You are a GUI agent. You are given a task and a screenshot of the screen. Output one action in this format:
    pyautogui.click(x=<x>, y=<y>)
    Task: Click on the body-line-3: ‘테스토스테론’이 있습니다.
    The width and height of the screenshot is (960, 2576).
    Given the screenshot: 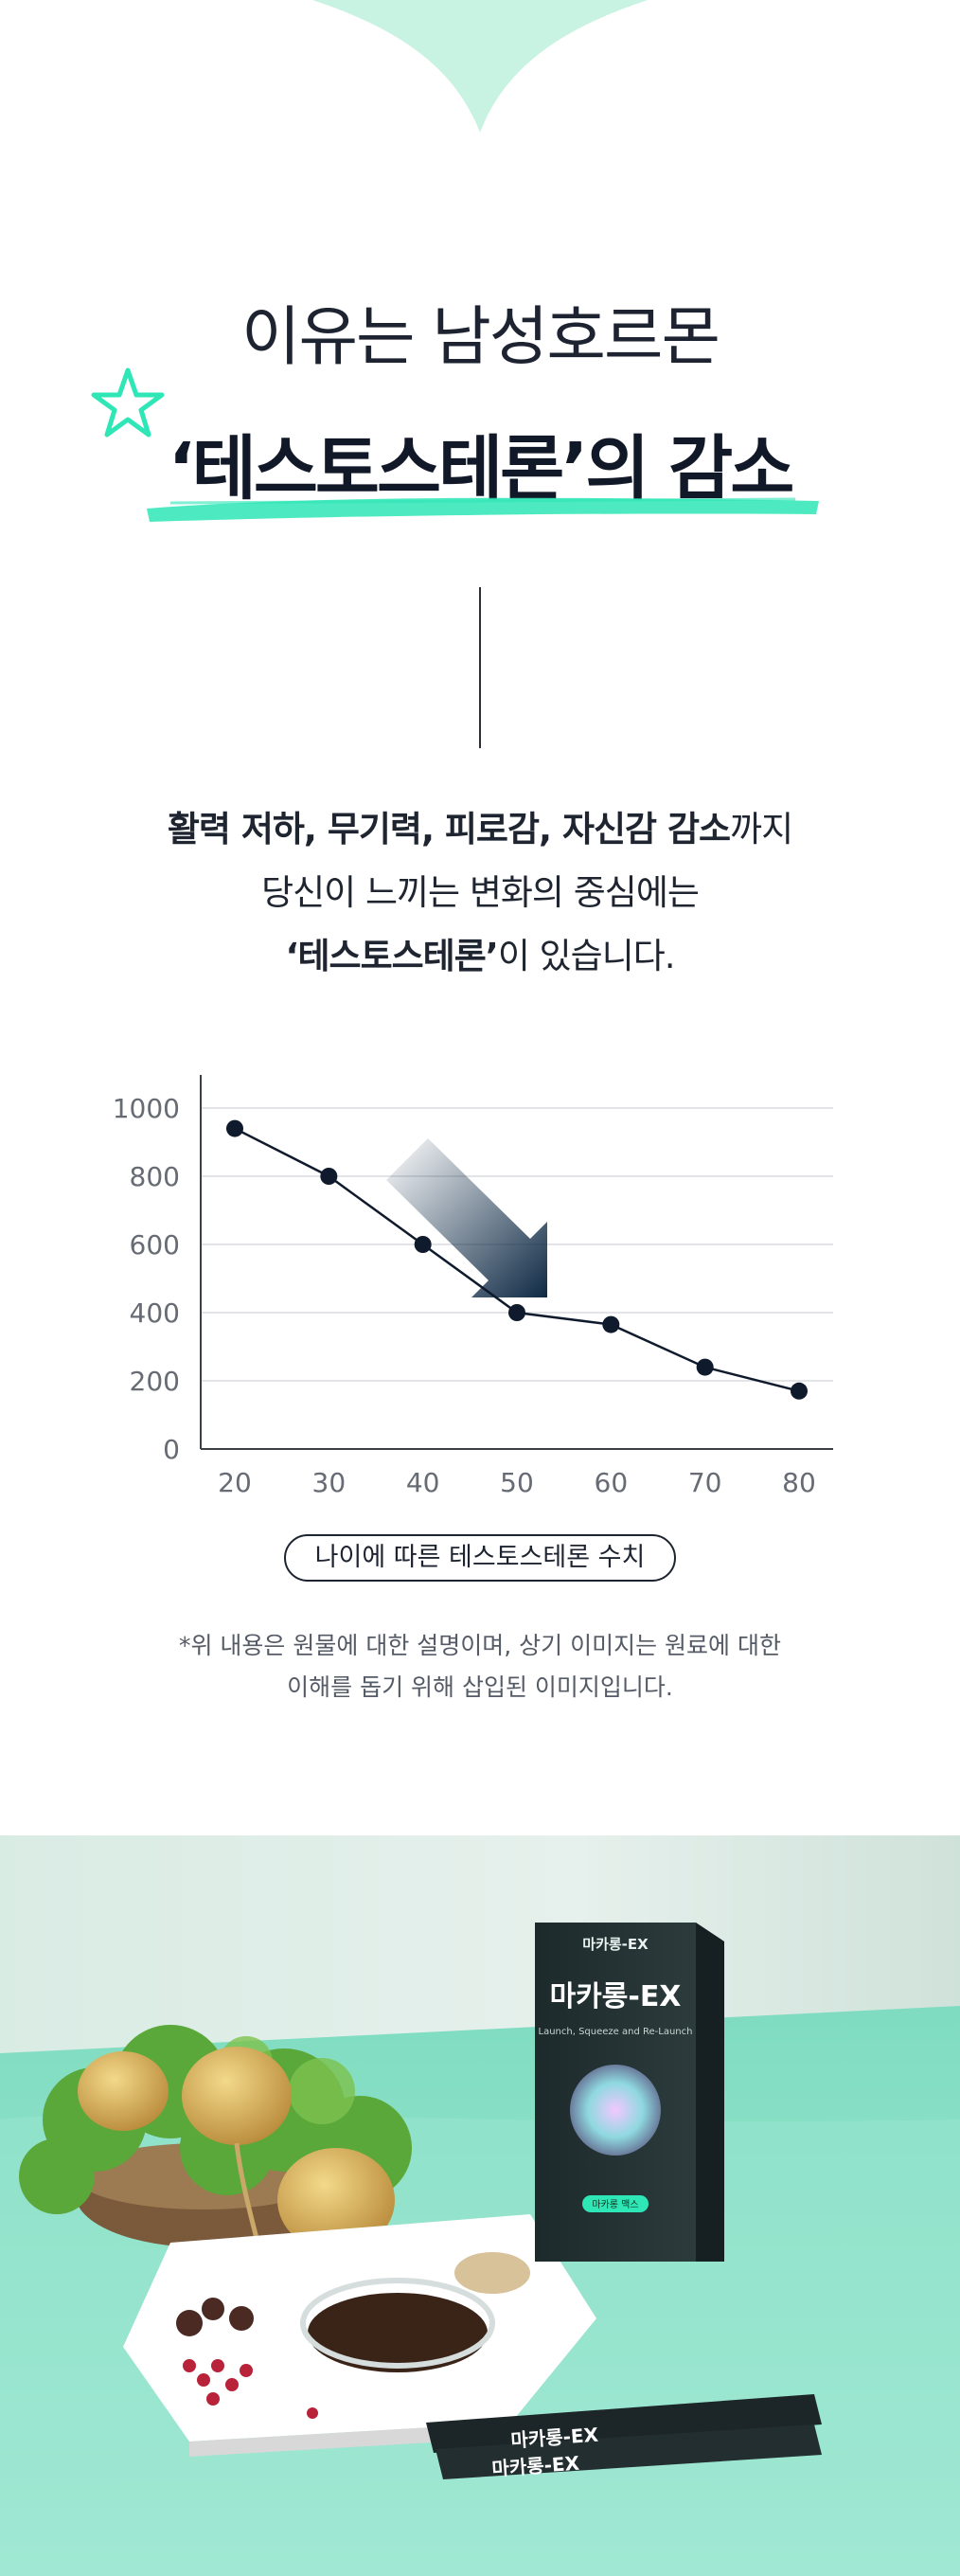 What is the action you would take?
    pyautogui.click(x=480, y=952)
    